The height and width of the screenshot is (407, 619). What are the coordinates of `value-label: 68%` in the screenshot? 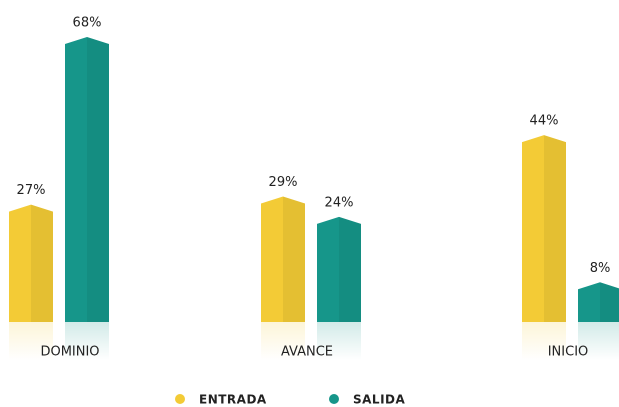 It's located at (87, 23).